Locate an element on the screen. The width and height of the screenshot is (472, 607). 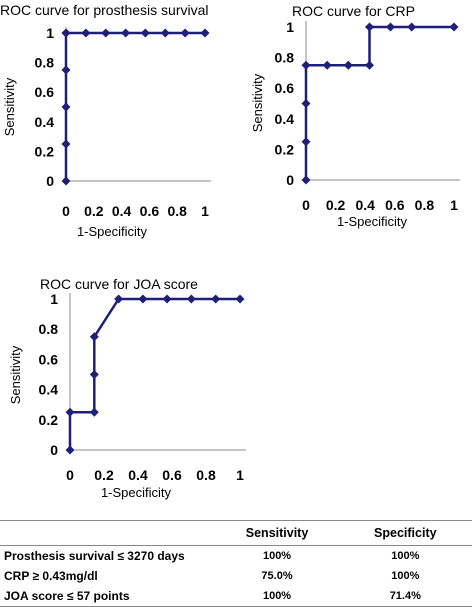
chart-title: ROC curve for JOA score is located at coordinates (119, 284).